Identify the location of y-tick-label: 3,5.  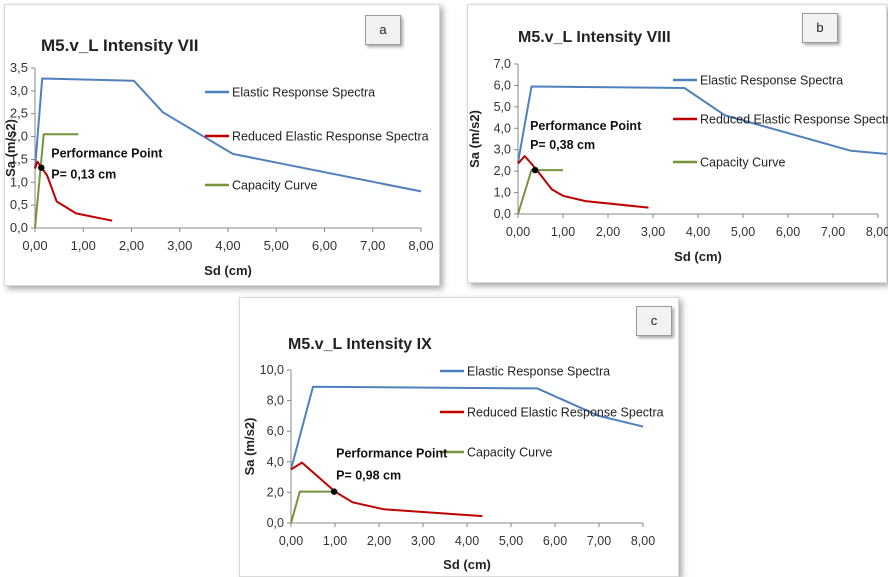
(19, 67).